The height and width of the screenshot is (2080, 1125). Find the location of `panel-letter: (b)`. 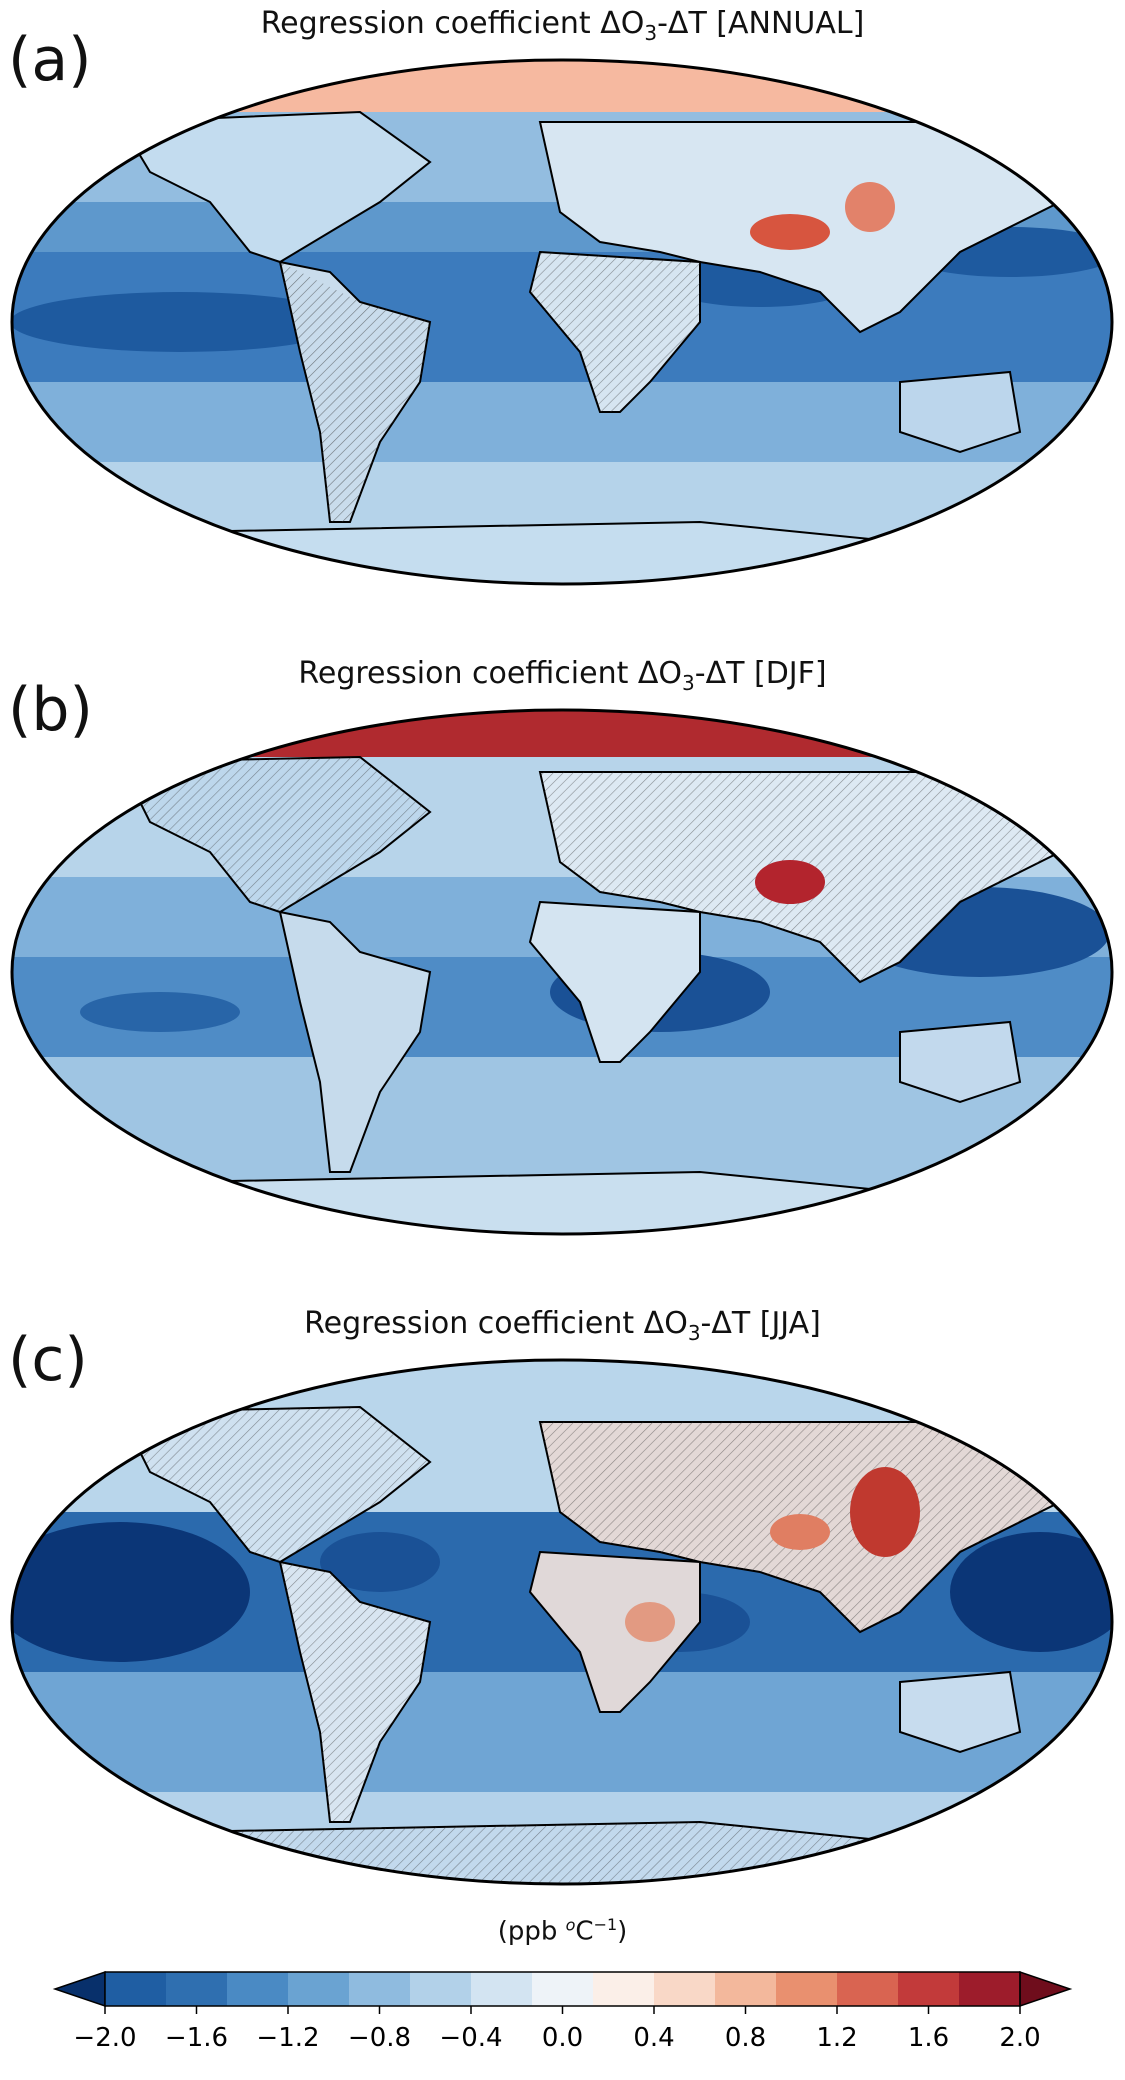

panel-letter: (b) is located at coordinates (50, 710).